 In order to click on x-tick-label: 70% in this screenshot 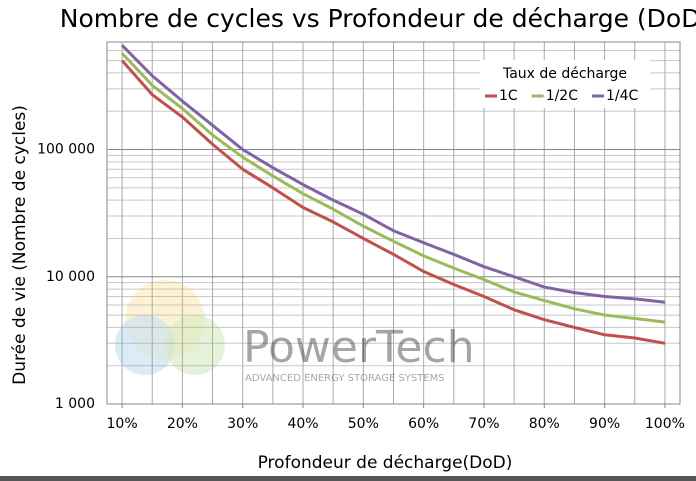, I will do `click(483, 424)`.